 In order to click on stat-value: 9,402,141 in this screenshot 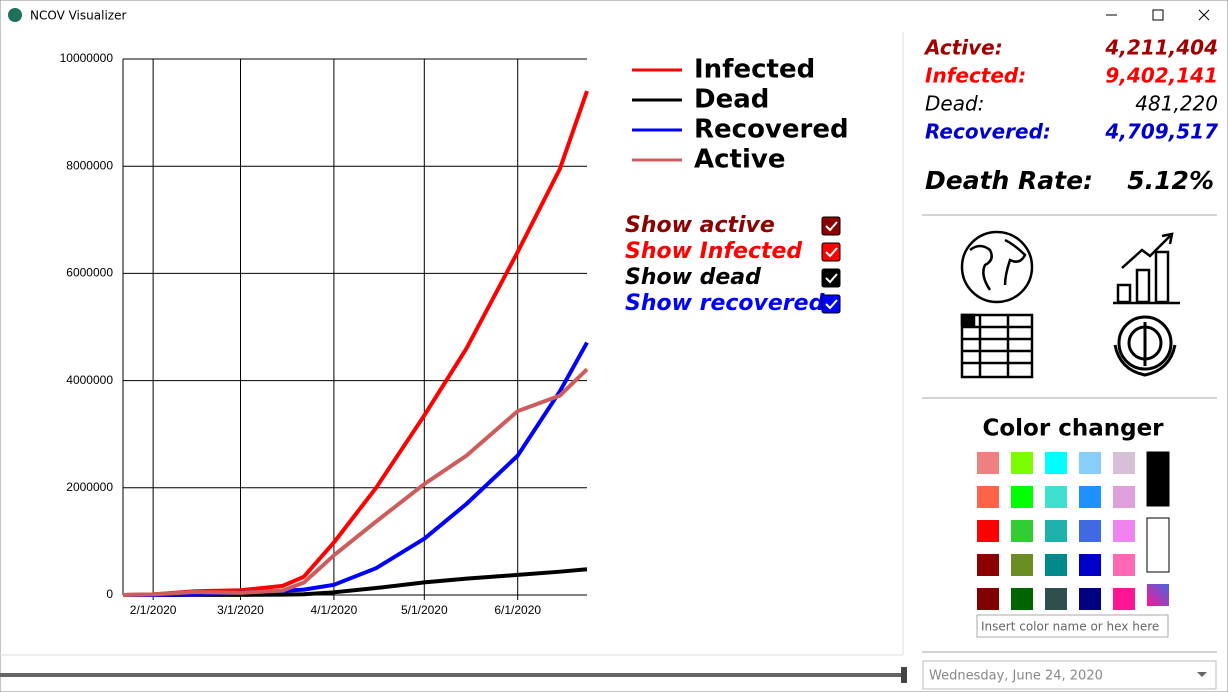, I will do `click(1161, 76)`.